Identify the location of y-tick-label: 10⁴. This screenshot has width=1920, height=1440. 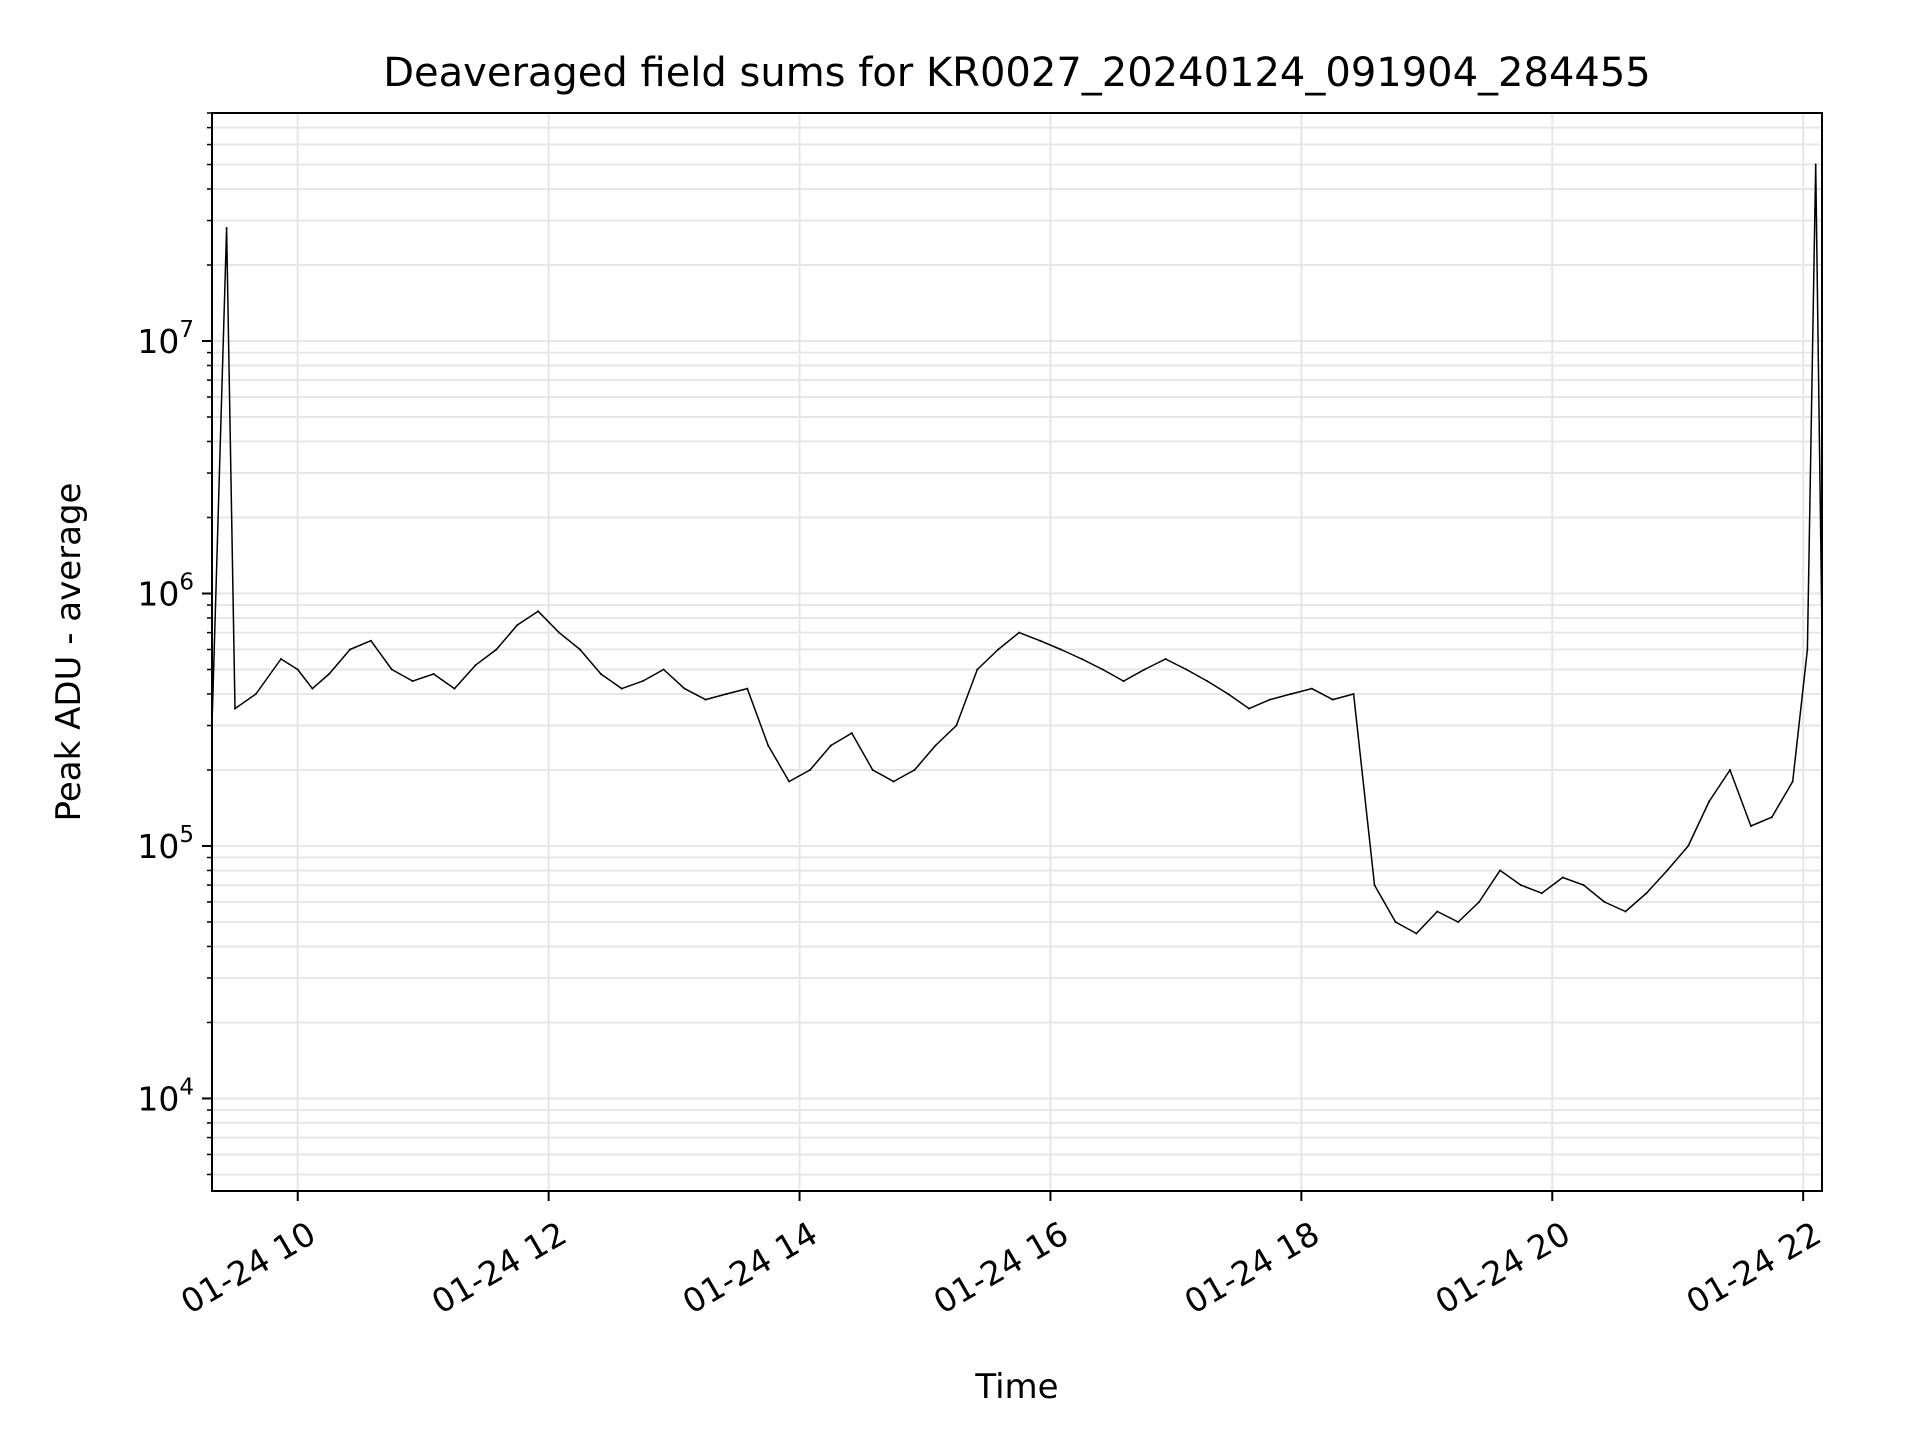
(165, 1096).